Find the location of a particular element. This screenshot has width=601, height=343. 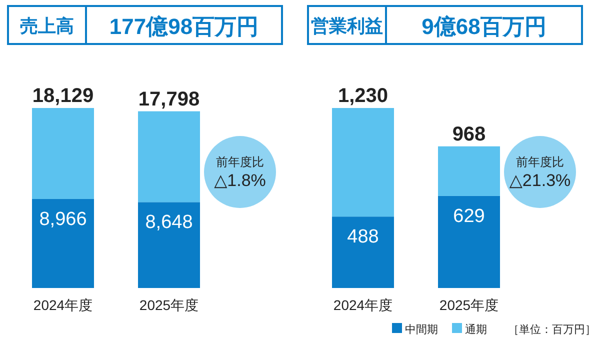

total-label: 968 is located at coordinates (469, 134).